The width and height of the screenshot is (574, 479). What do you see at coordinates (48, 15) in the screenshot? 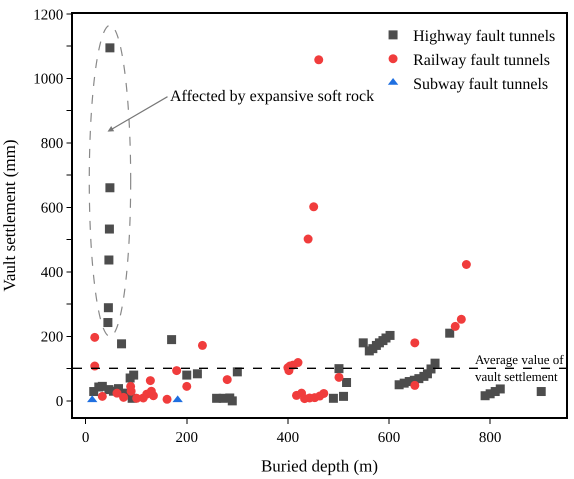
I see `y-tick-label: 1200` at bounding box center [48, 15].